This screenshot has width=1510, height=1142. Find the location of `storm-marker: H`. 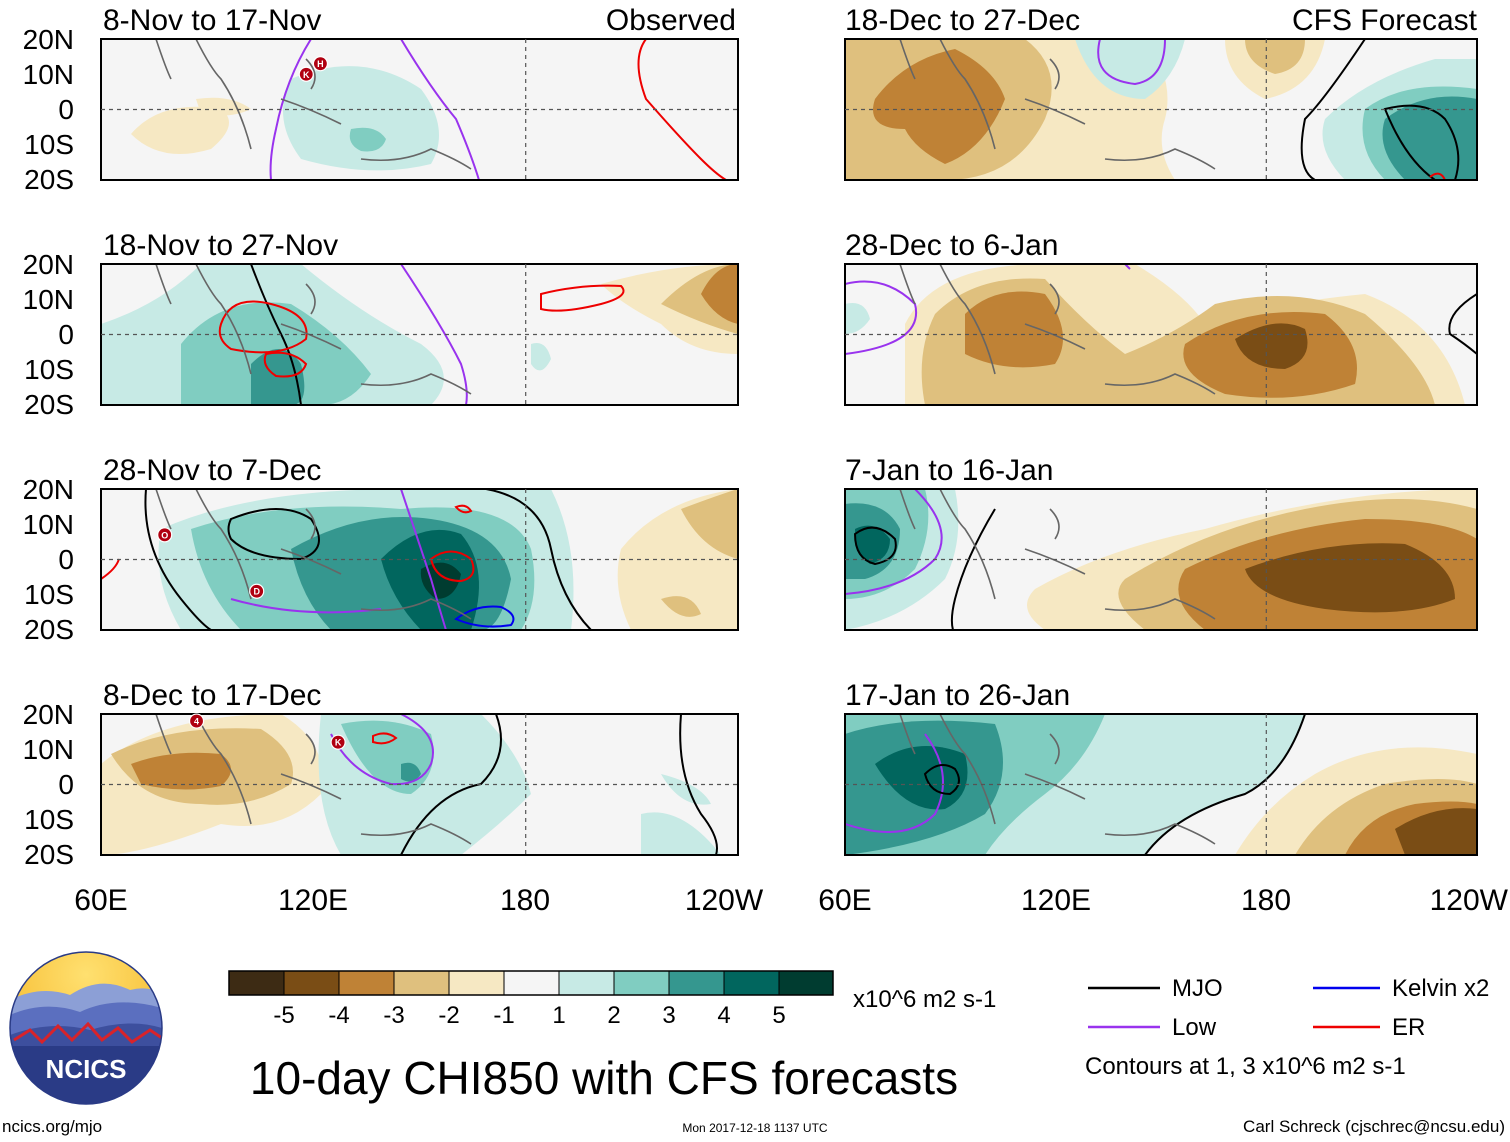

storm-marker: H is located at coordinates (320, 64).